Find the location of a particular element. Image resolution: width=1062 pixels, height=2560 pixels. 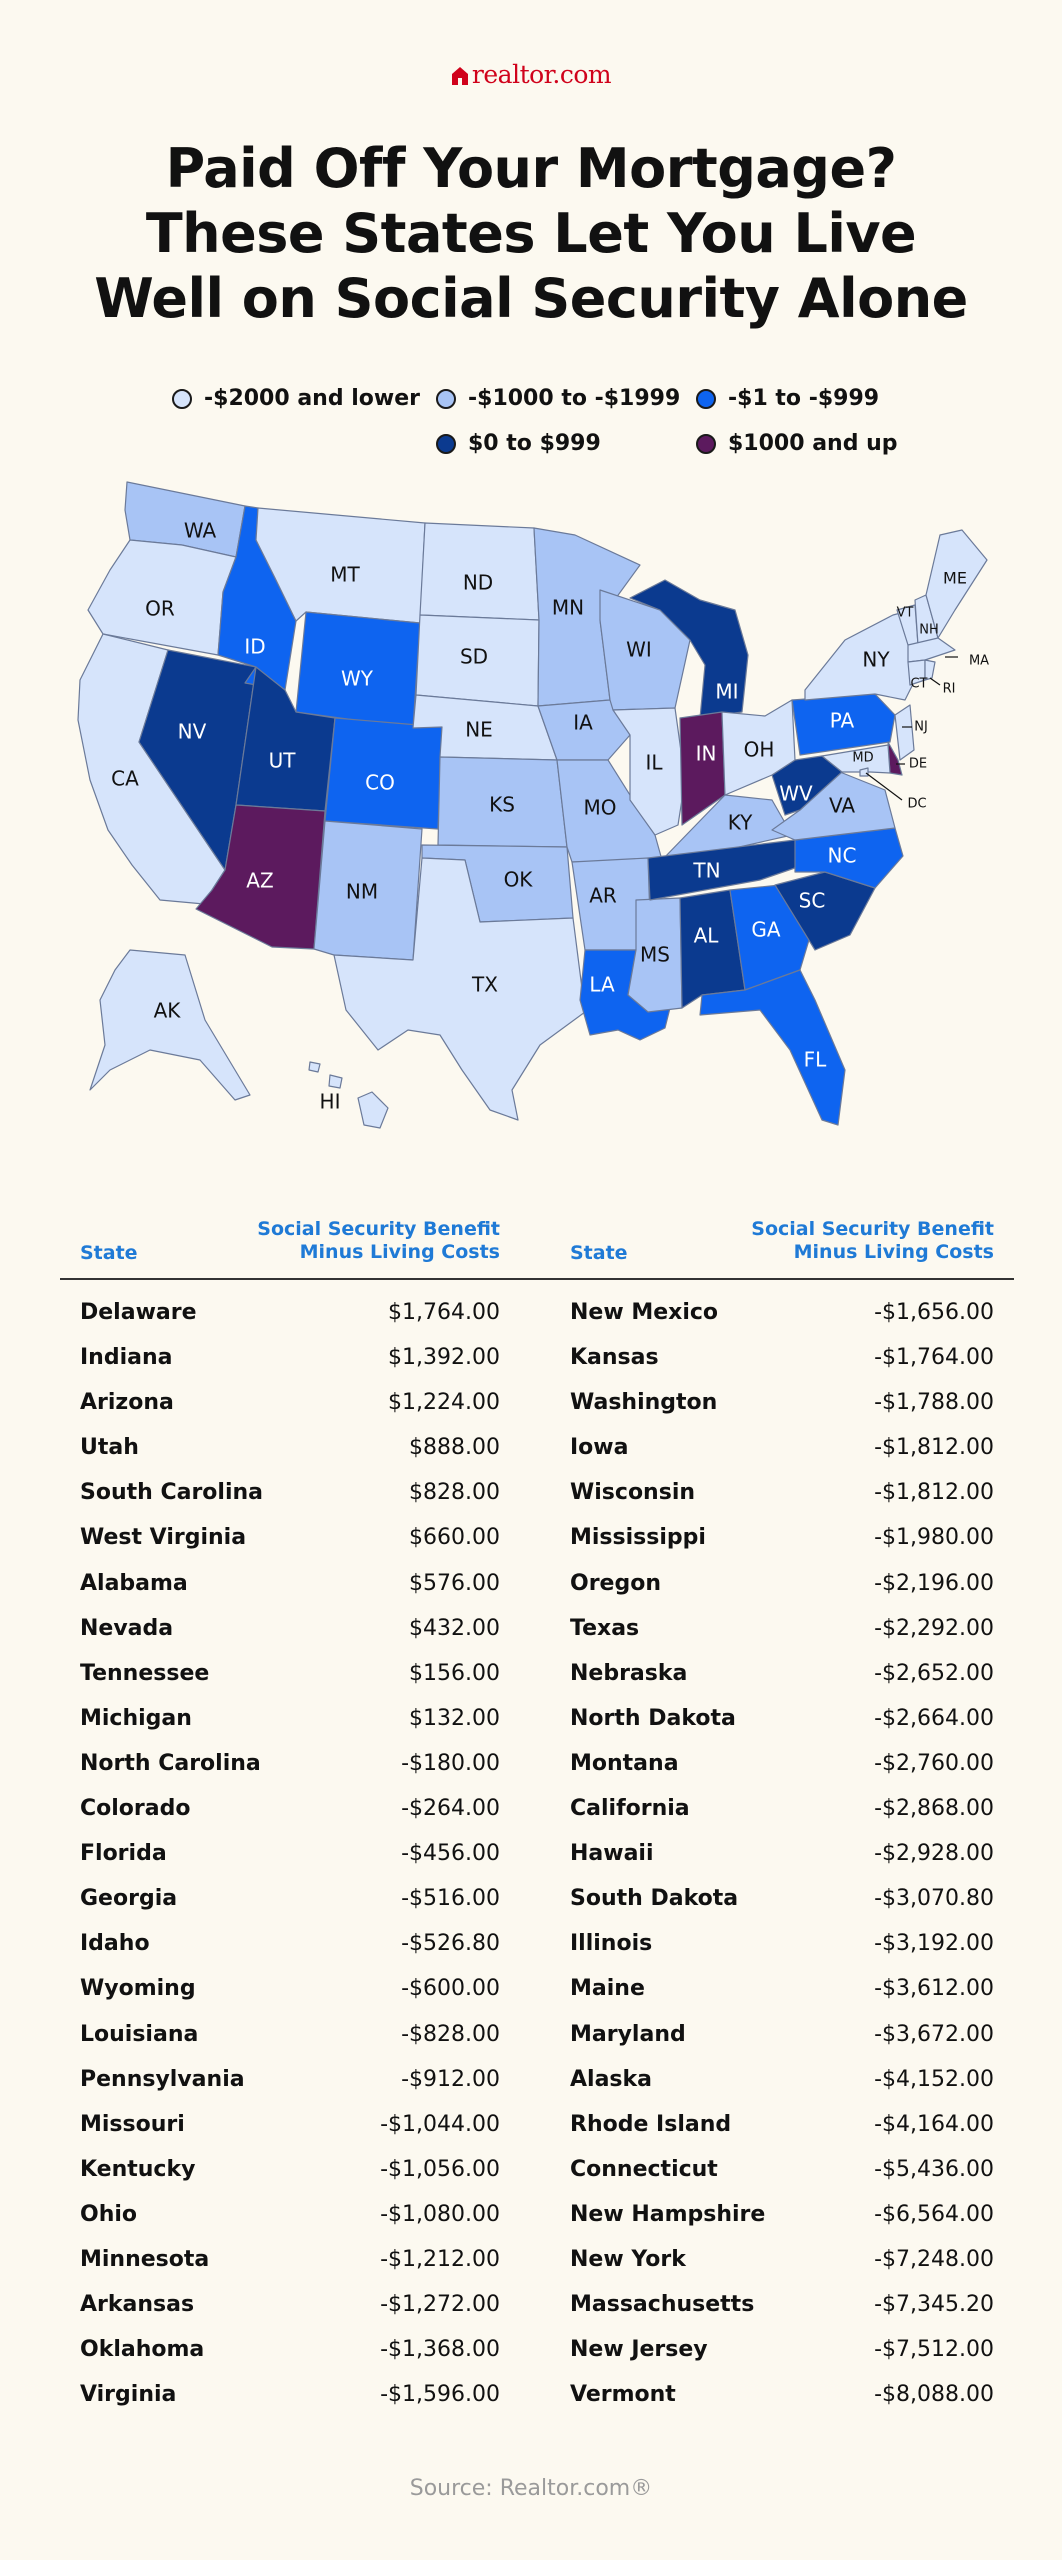

state-AK is located at coordinates (170, 1025).